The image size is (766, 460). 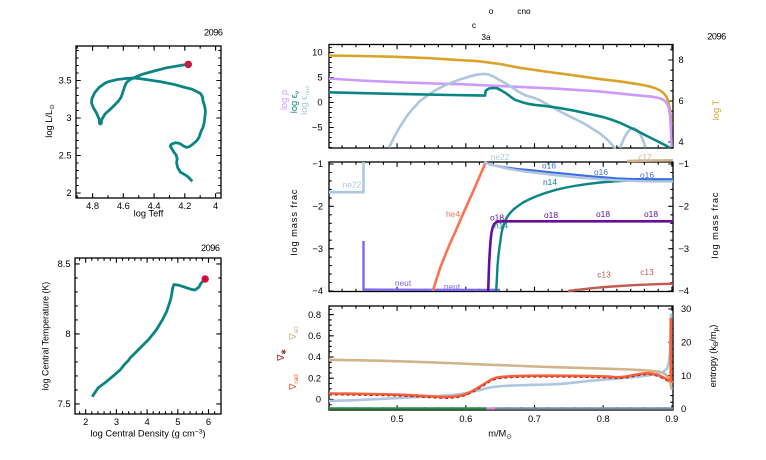 I want to click on svg-text: 4.2, so click(x=184, y=206).